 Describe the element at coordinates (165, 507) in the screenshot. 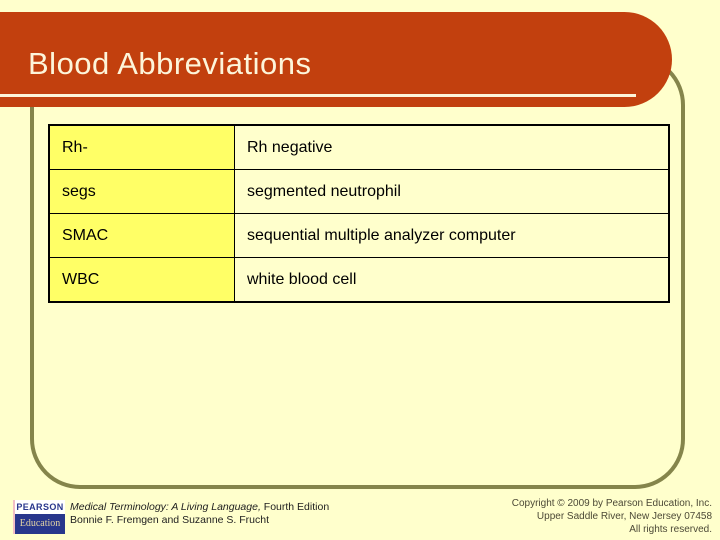

I see `book-title: Medical Terminology: A Living Language,` at that location.